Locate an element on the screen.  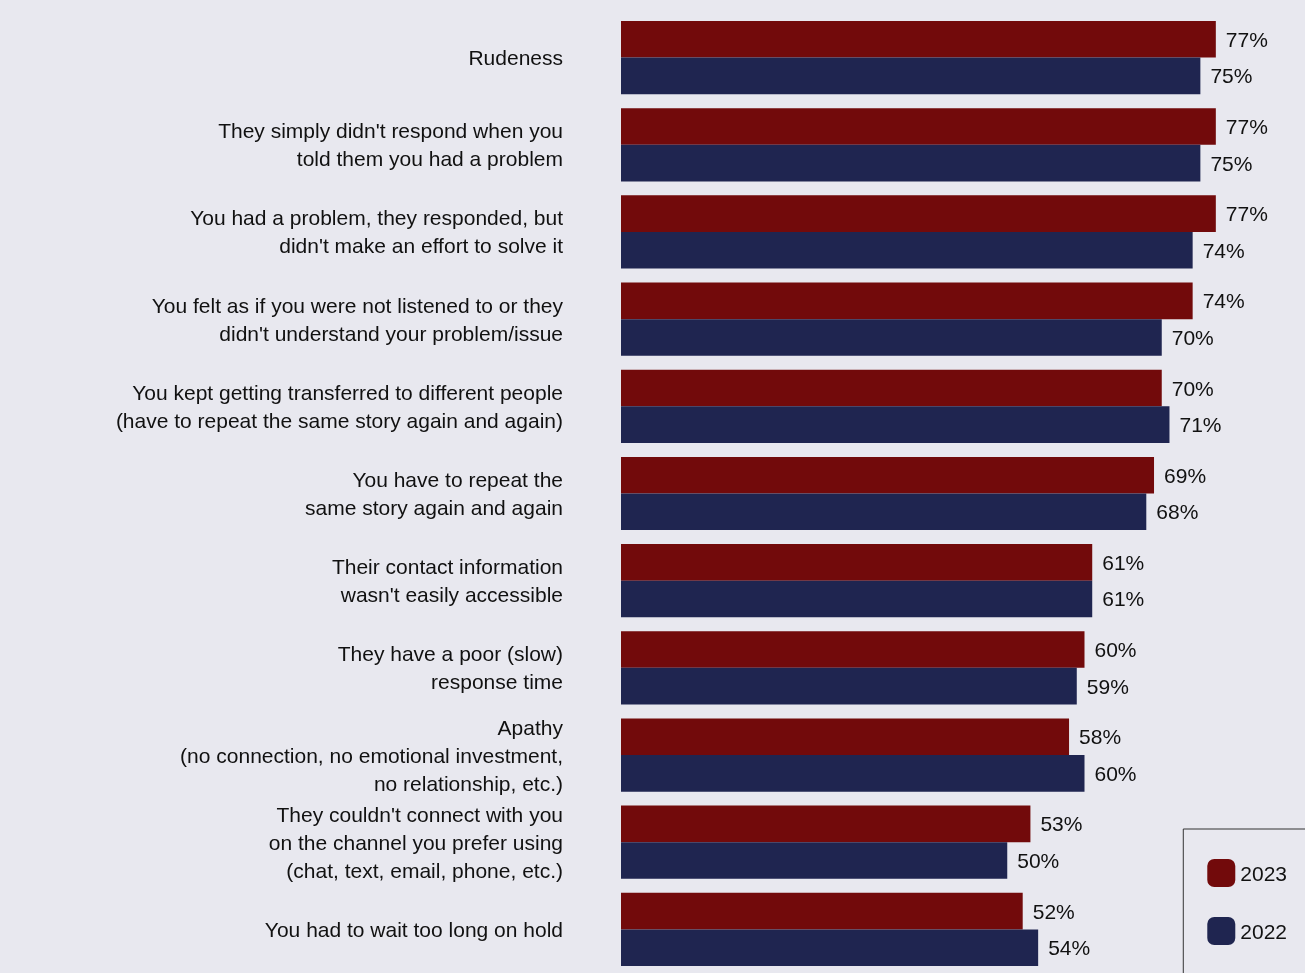
data-label: 54% is located at coordinates (1069, 948).